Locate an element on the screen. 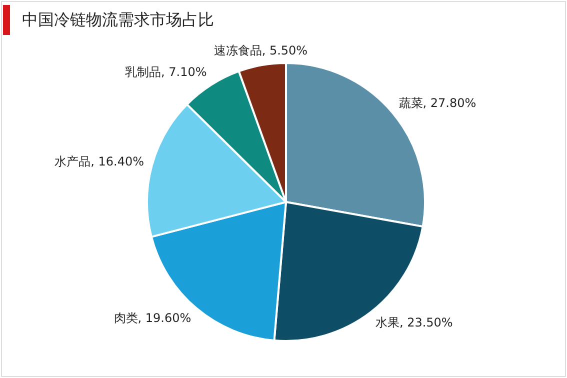  slice-label: 速冻食品, 5.50% is located at coordinates (261, 50).